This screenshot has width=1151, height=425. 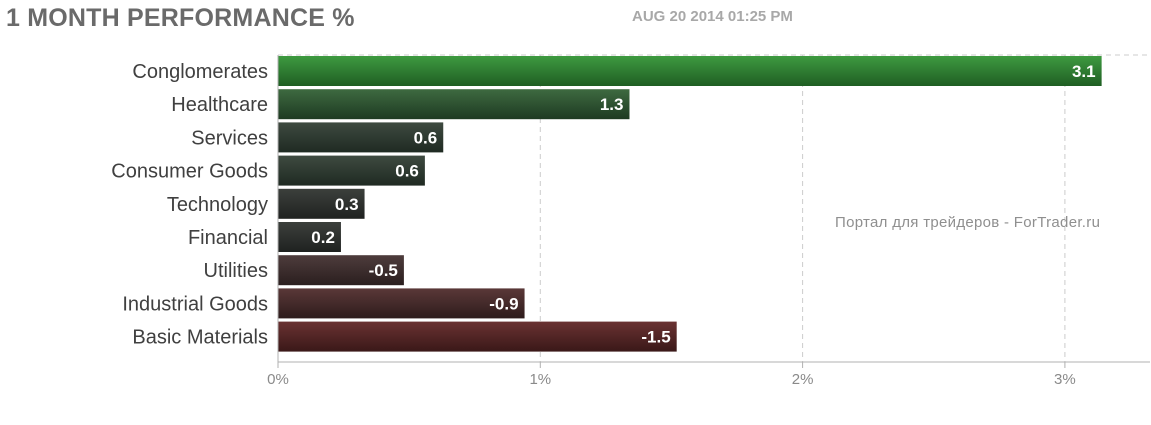 I want to click on value-label: 0.3, so click(x=347, y=204).